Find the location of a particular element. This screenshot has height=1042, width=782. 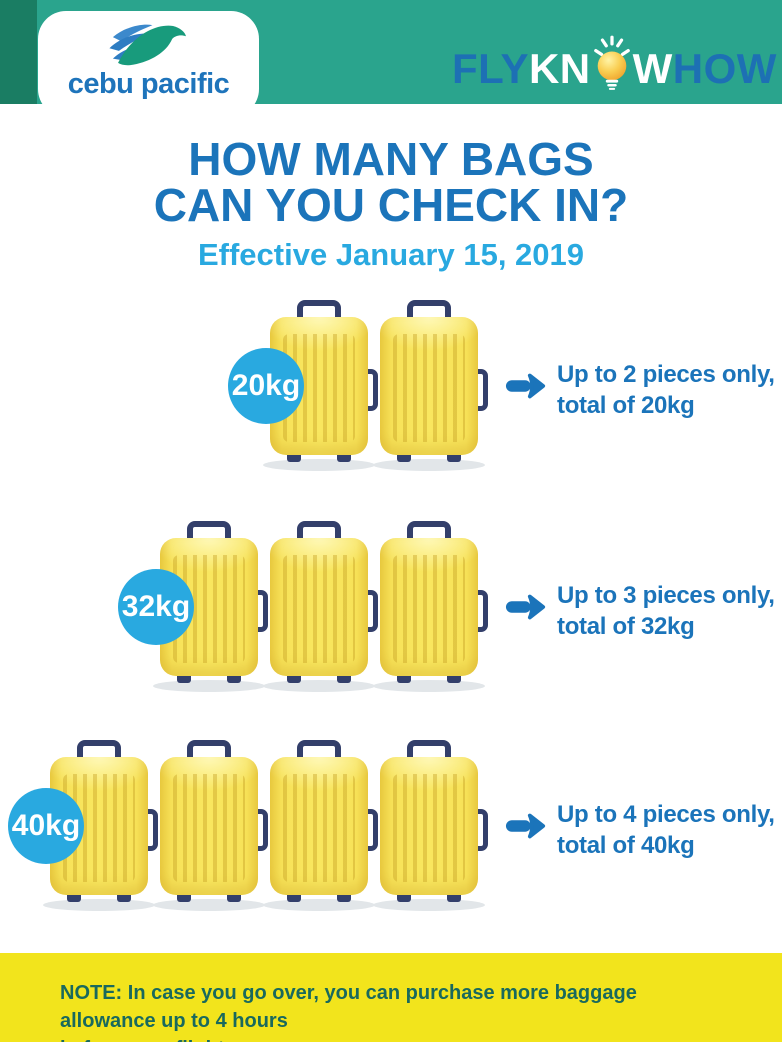

allowance-caption-20kg: Up to 2 pieces only, total of 20kg is located at coordinates (666, 390).